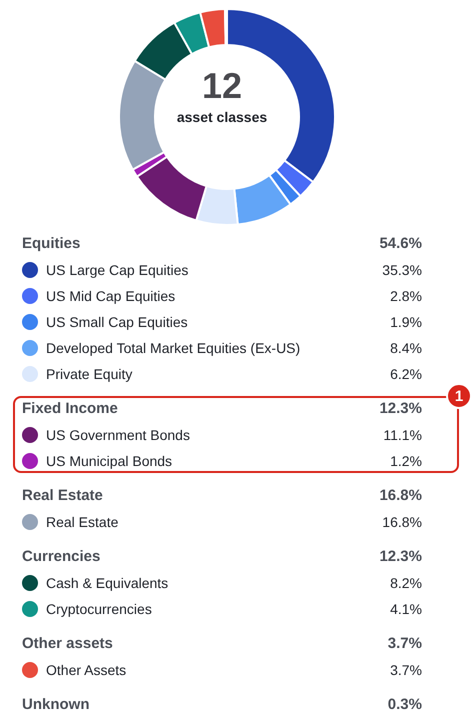  I want to click on data-label: 4.1%, so click(406, 609).